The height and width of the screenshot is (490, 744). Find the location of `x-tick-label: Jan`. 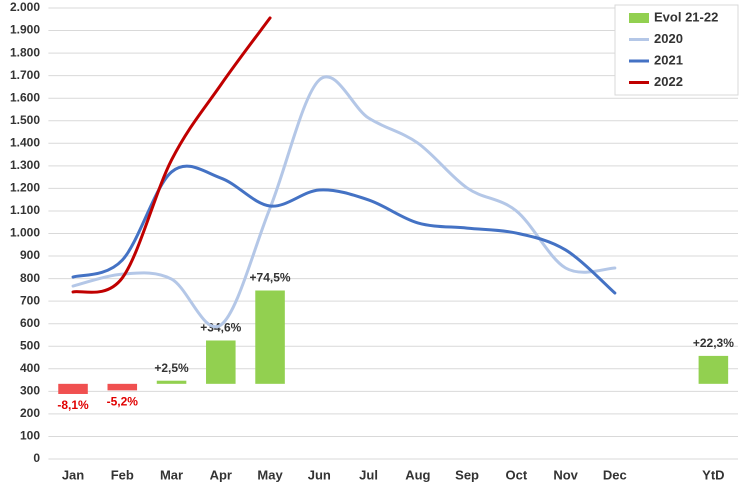

x-tick-label: Jan is located at coordinates (73, 474).